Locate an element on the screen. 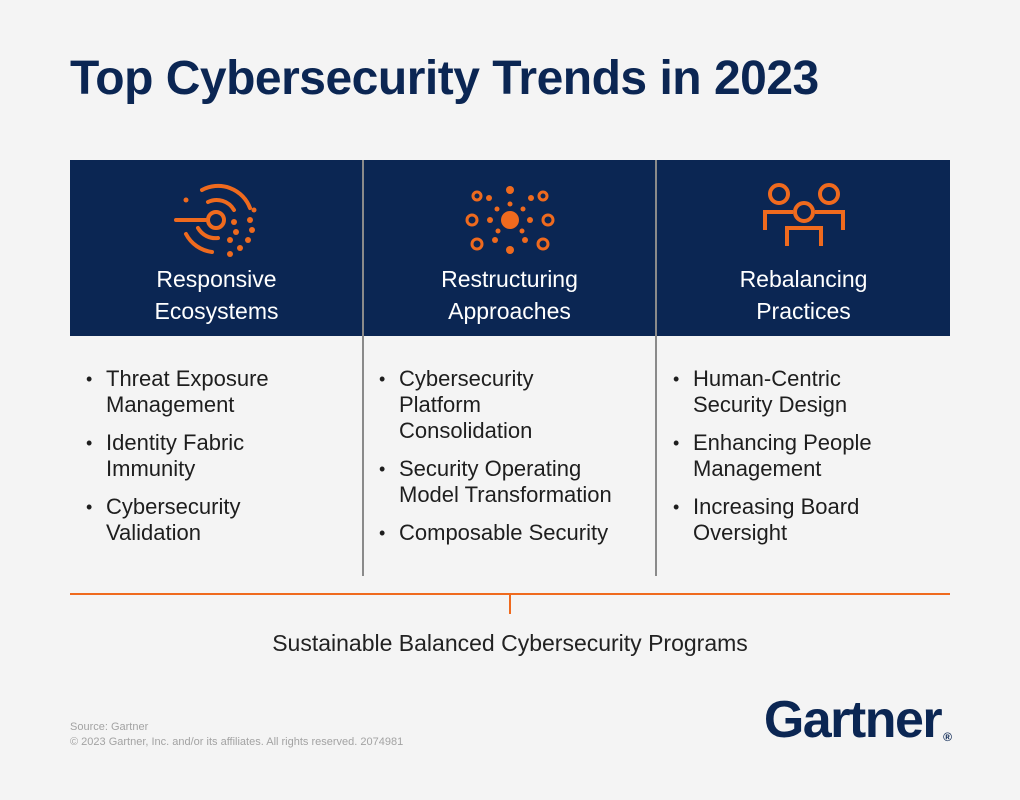 This screenshot has height=800, width=1020. list-item: Security Operating Model Transformation is located at coordinates (503, 482).